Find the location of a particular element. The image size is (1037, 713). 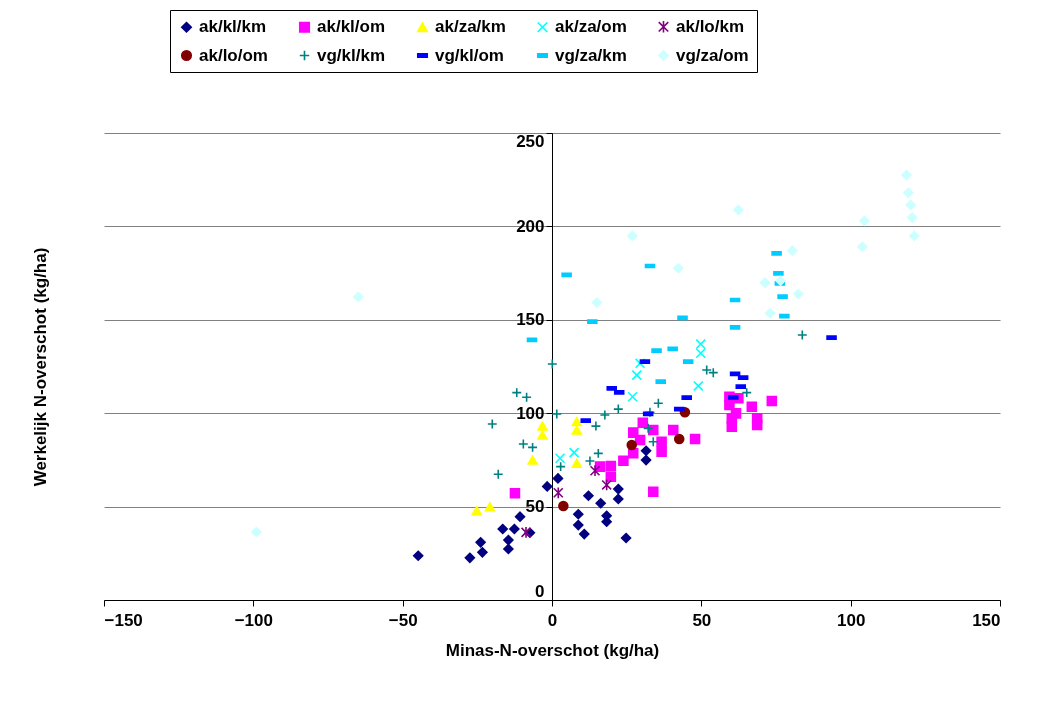

legend-label: vg/za/om is located at coordinates (712, 55).